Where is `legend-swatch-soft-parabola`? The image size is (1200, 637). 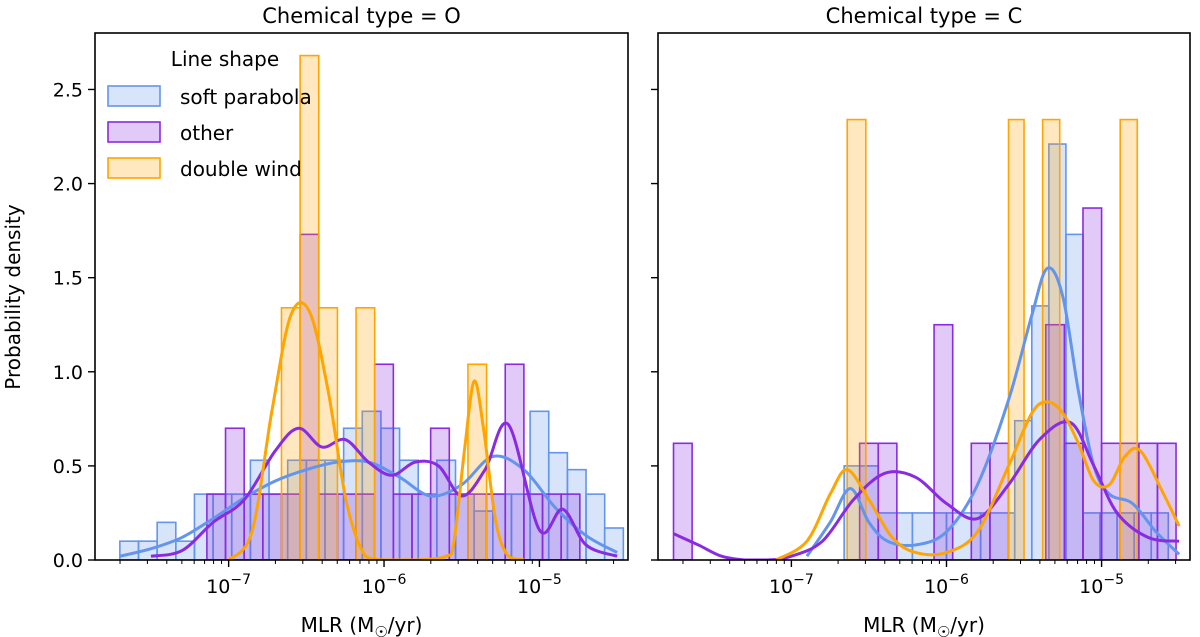
legend-swatch-soft-parabola is located at coordinates (134, 96).